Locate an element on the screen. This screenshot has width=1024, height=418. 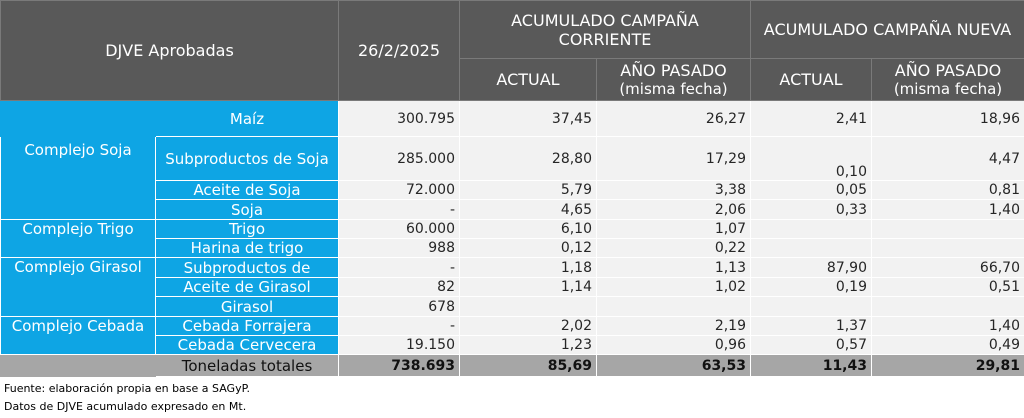
cur-actual-value: 0,12 is located at coordinates (528, 248).